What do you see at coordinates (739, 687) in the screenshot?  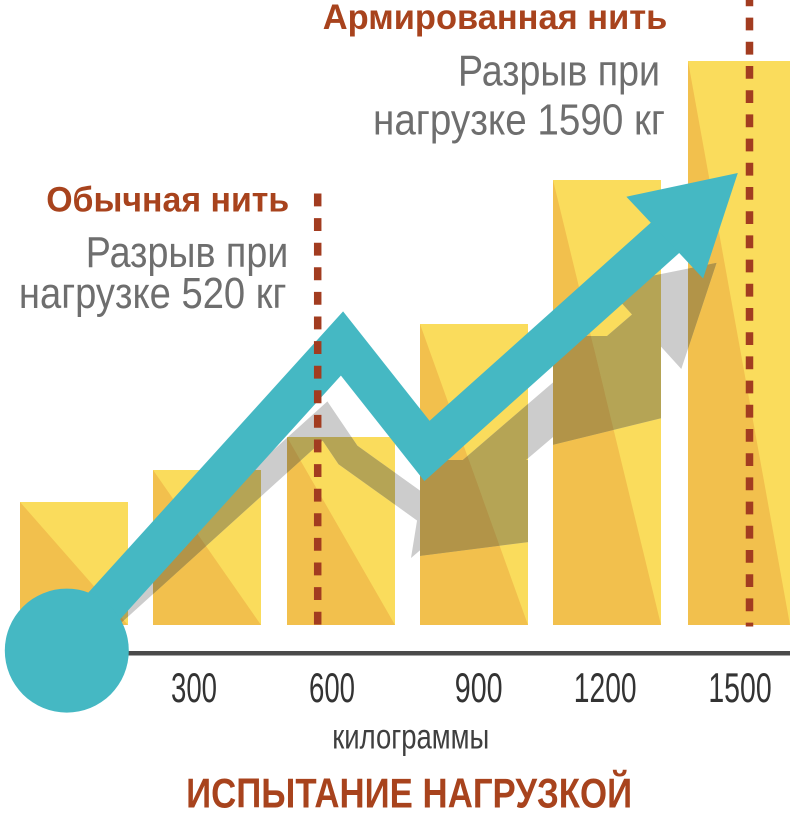 I see `svg-text: 1500` at bounding box center [739, 687].